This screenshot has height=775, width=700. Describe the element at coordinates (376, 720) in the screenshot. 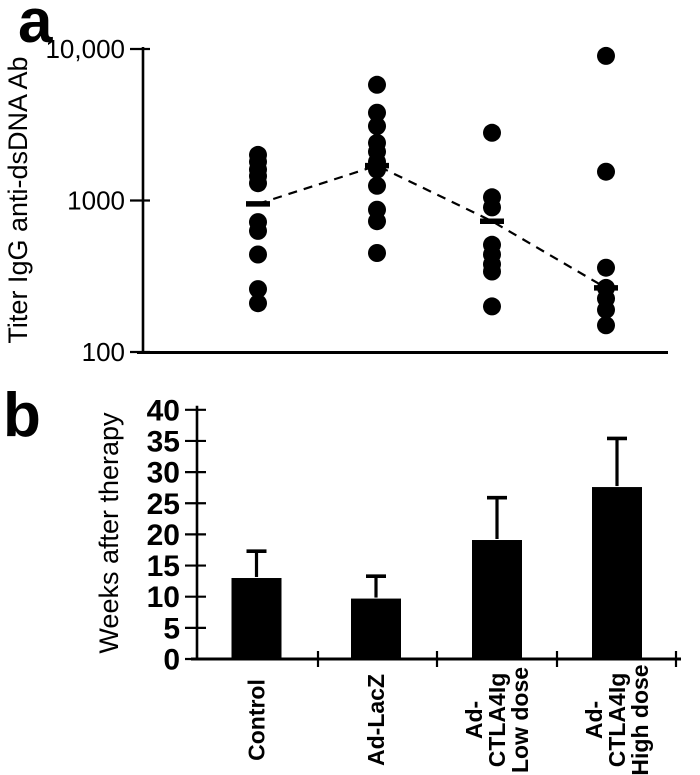

I see `b-category-label: Ad-LacZ` at that location.